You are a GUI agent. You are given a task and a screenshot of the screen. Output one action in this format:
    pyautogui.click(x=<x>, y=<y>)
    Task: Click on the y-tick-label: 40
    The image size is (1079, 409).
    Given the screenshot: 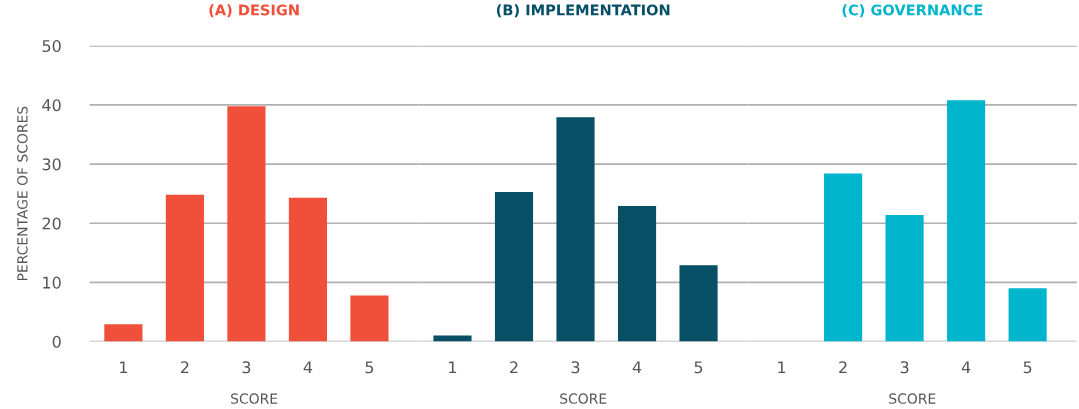 What is the action you would take?
    pyautogui.click(x=51, y=105)
    